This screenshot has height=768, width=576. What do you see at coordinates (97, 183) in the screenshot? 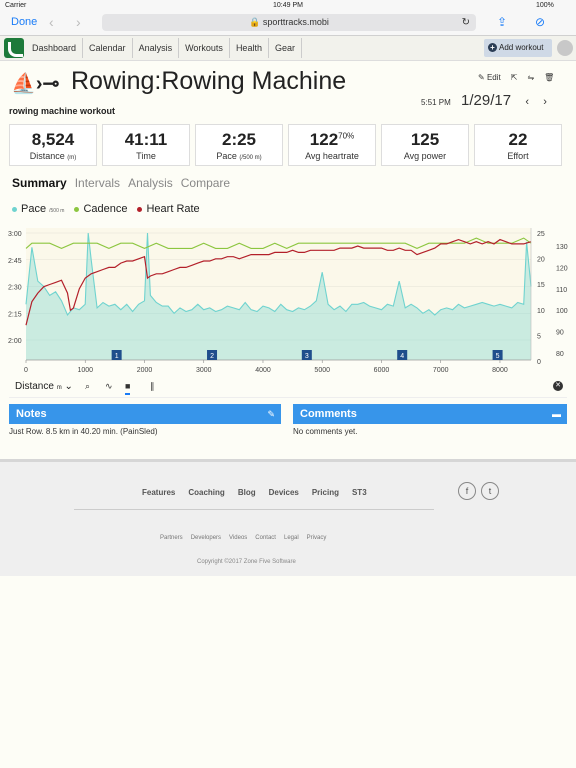
I see `tab-intervals: Intervals` at bounding box center [97, 183].